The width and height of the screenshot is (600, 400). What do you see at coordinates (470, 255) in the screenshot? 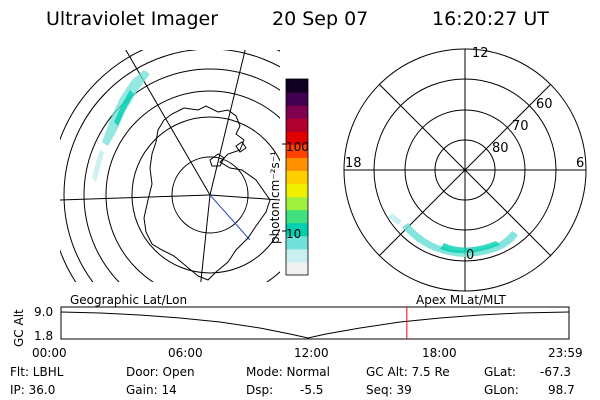
I see `mlt-label-0: 0` at bounding box center [470, 255].